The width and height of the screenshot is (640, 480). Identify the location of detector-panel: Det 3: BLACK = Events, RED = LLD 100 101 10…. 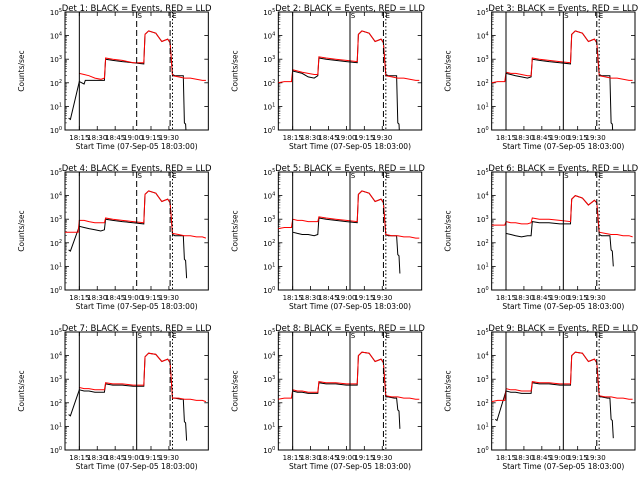
(541, 77).